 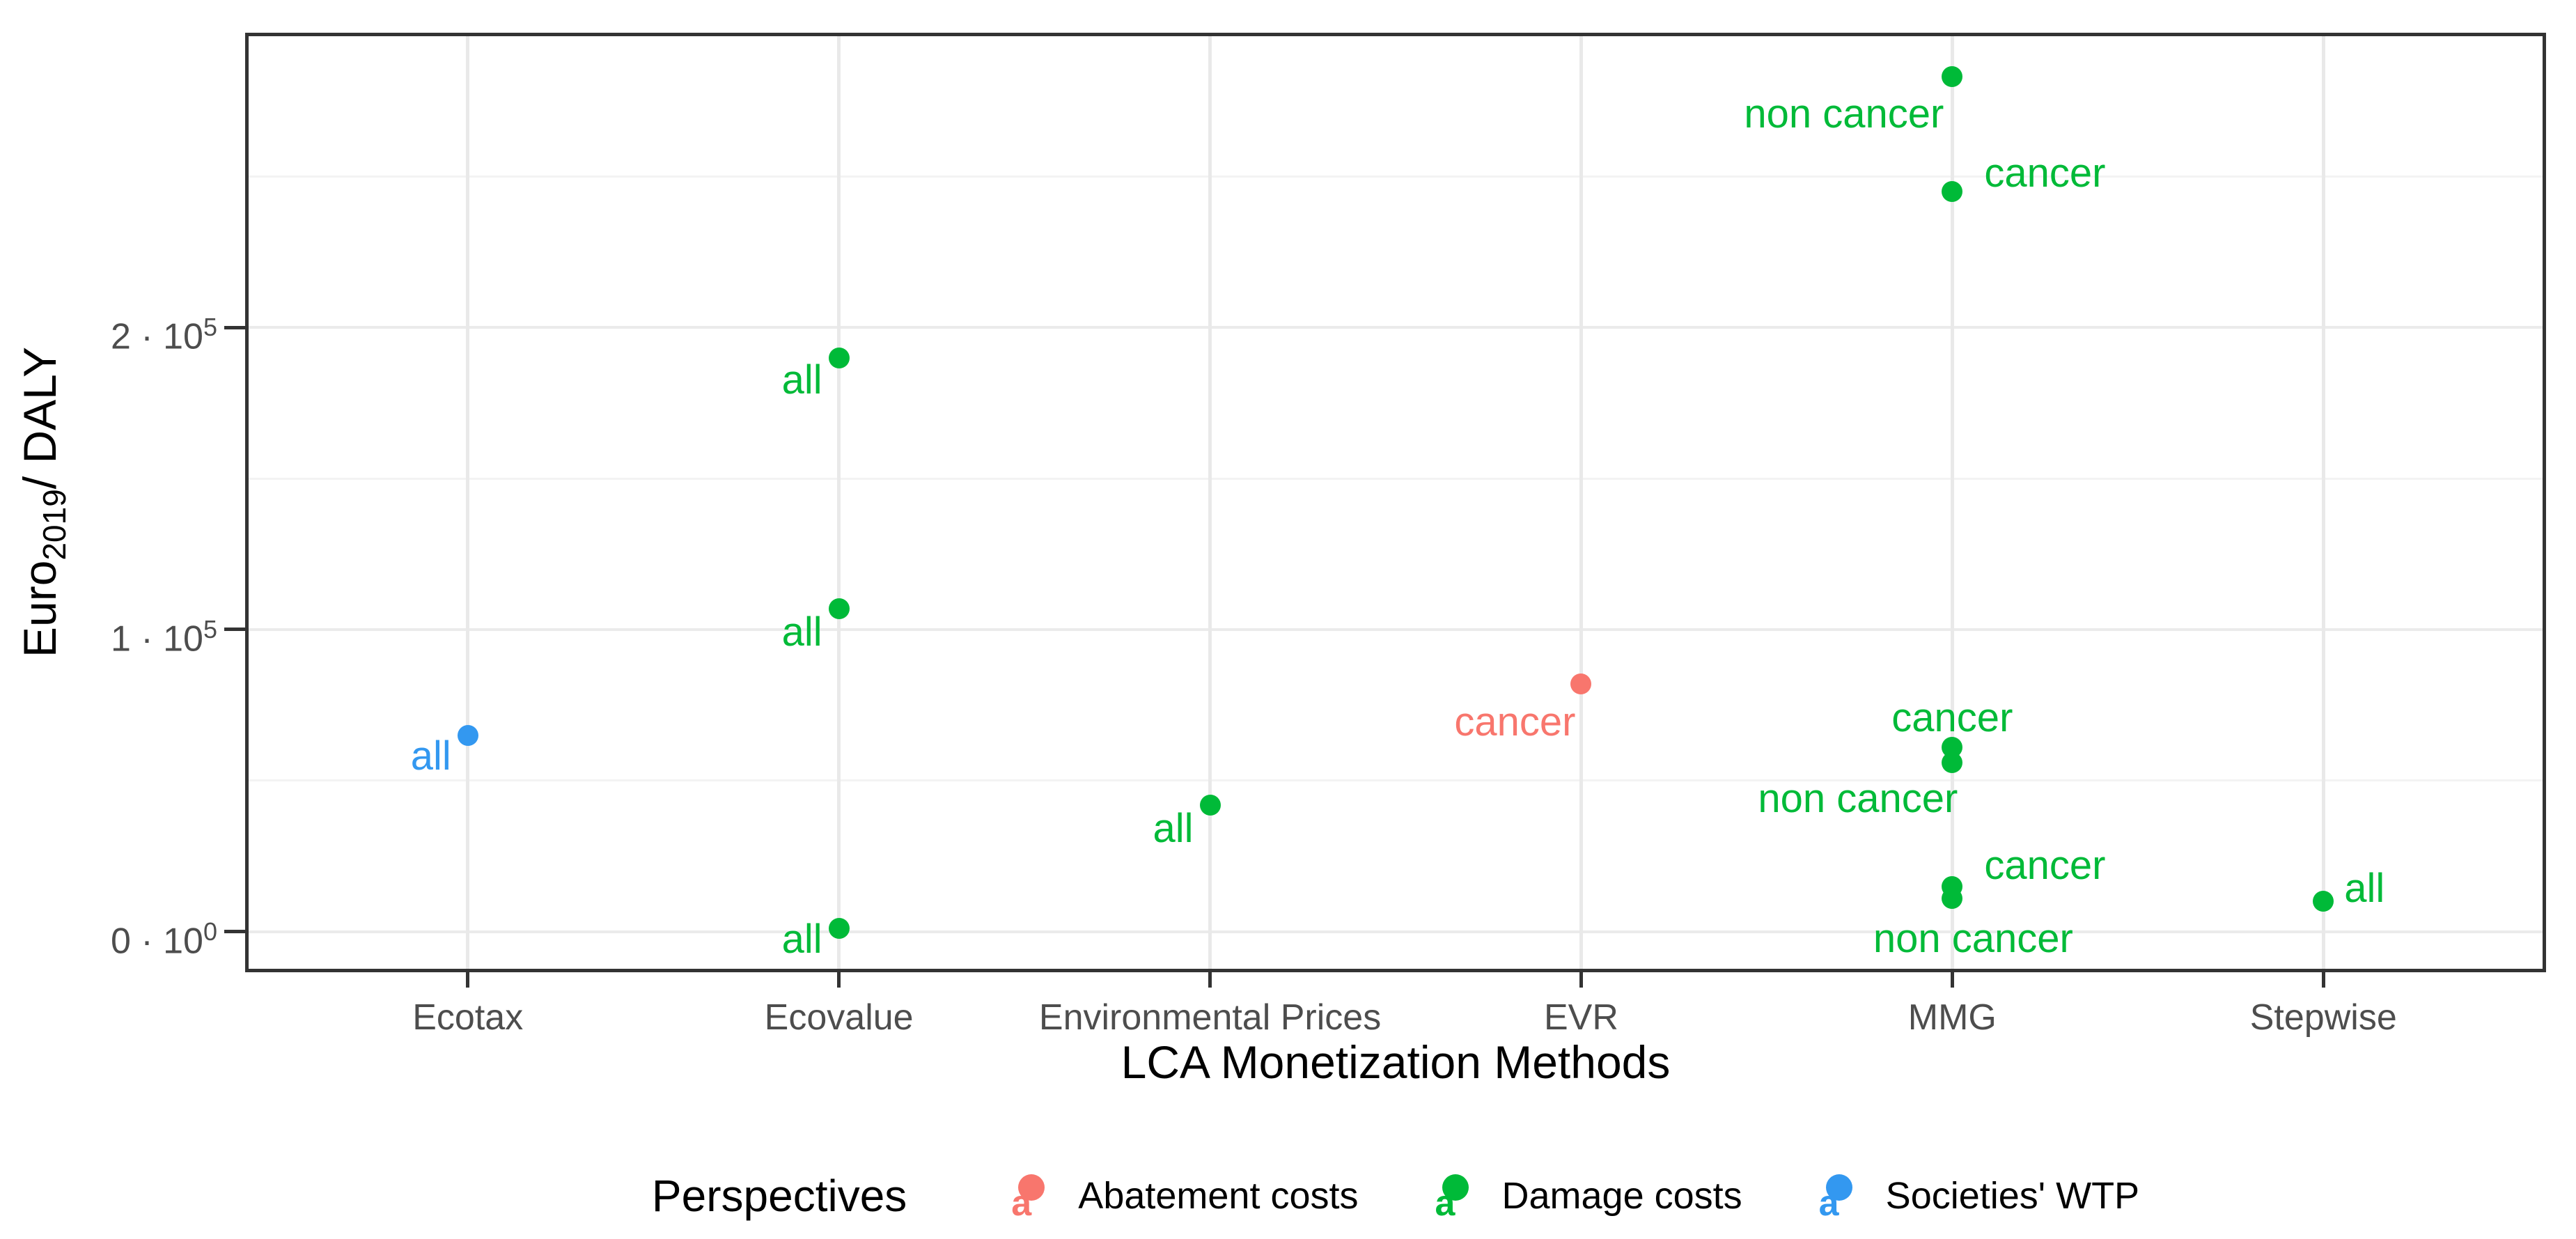 What do you see at coordinates (2012, 1196) in the screenshot?
I see `legend-item-label: Societies' WTP` at bounding box center [2012, 1196].